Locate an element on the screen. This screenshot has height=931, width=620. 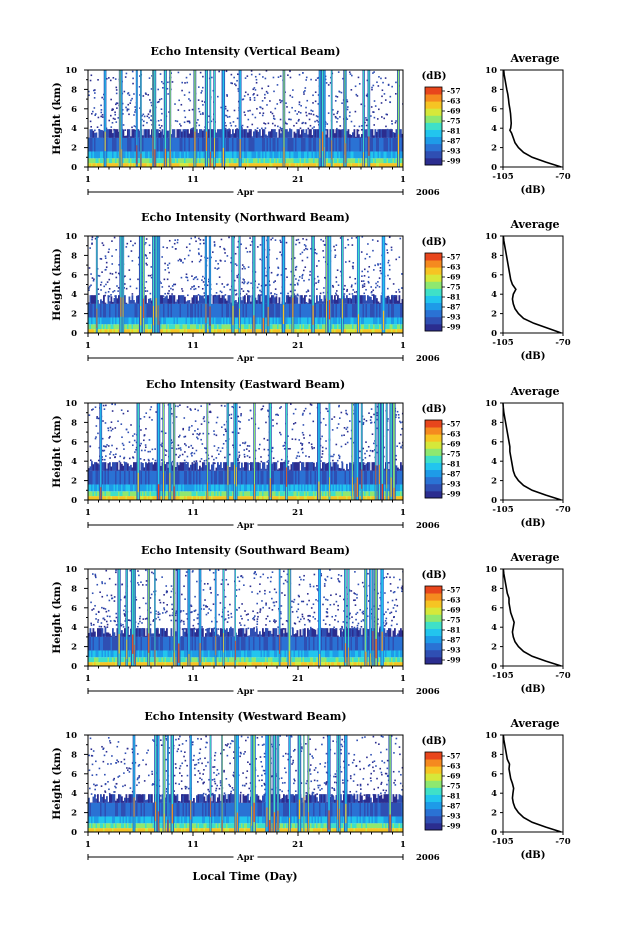
x-tick-label: 1 is located at coordinates (88, 180).